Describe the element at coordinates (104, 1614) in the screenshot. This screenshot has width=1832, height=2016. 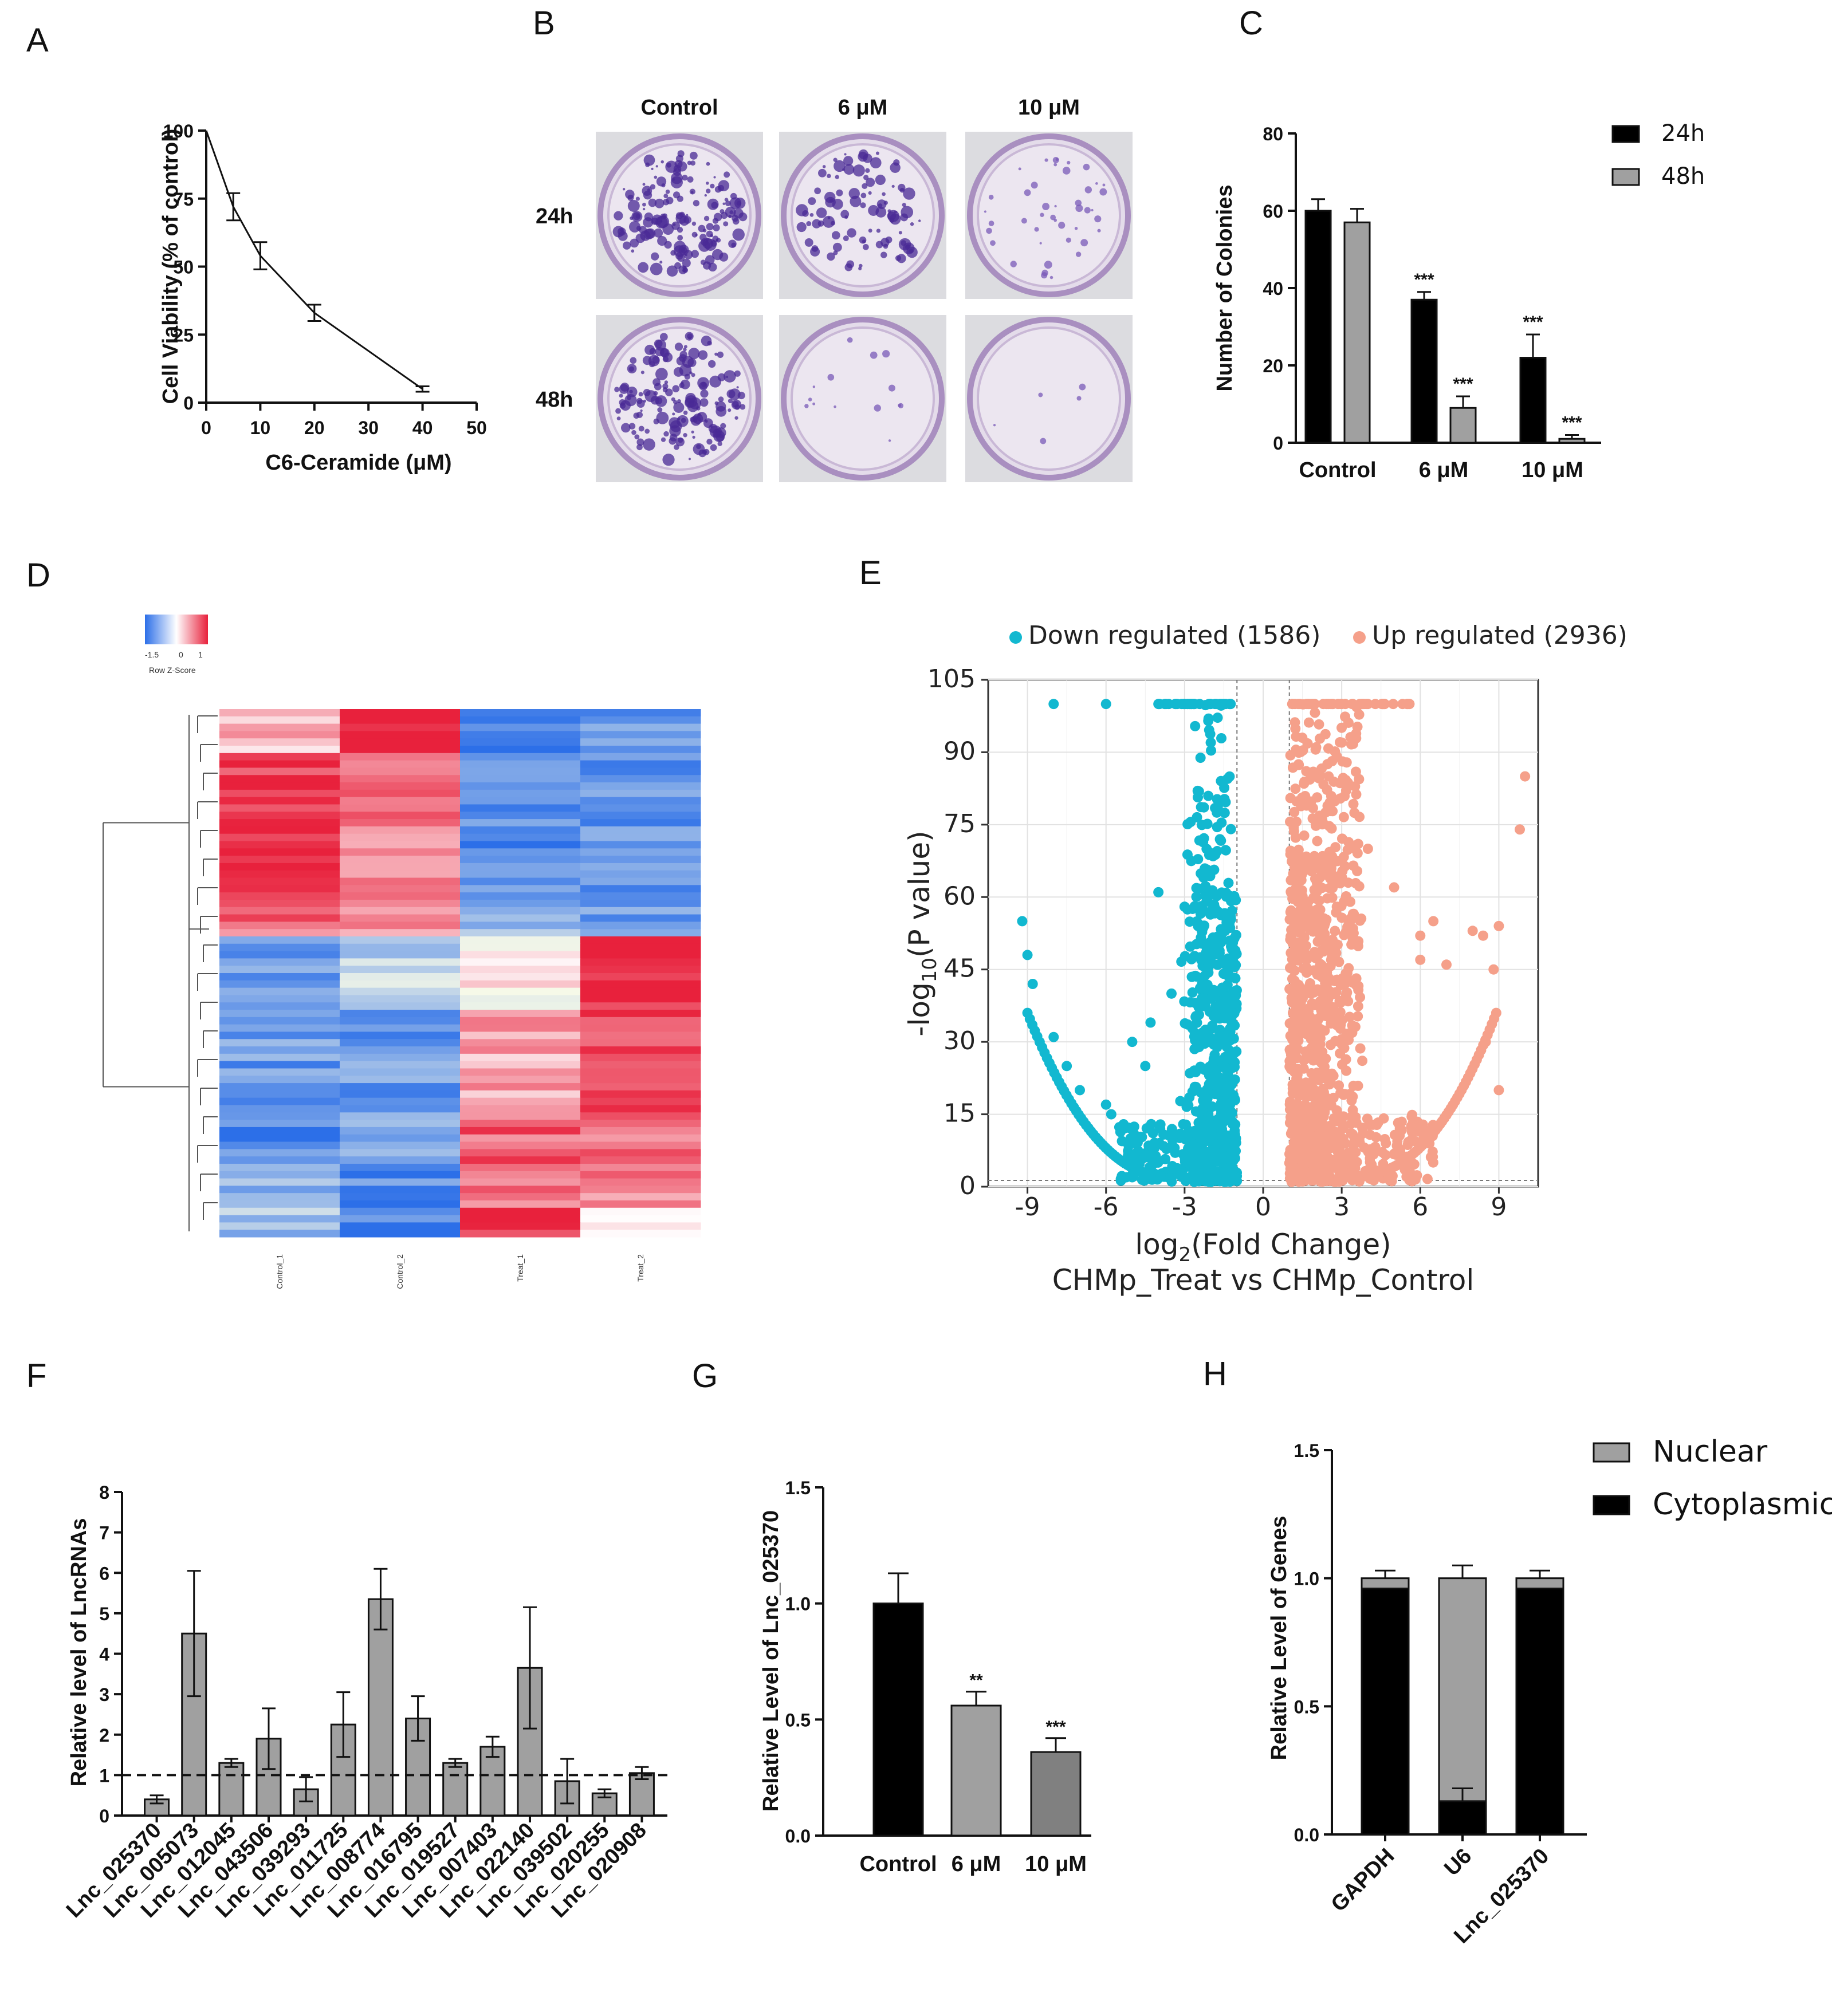
I see `f-y-tick-label: 5` at that location.